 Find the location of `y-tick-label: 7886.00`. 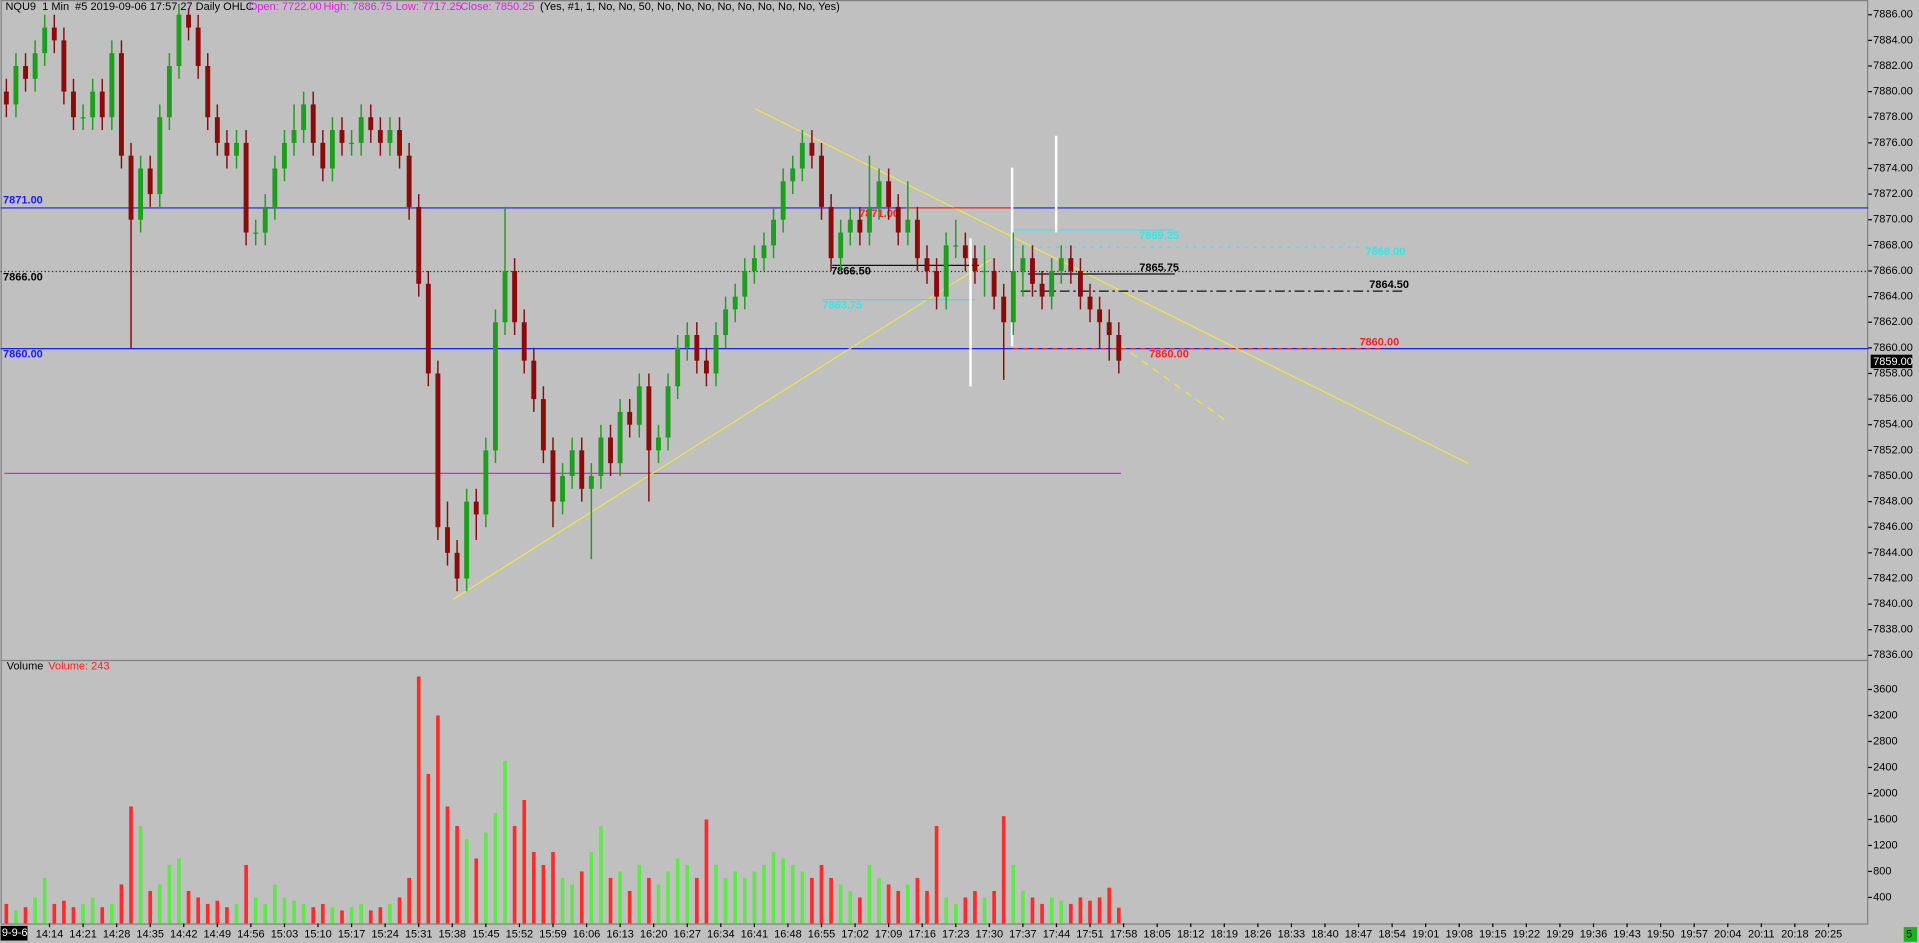

y-tick-label: 7886.00 is located at coordinates (1893, 15).